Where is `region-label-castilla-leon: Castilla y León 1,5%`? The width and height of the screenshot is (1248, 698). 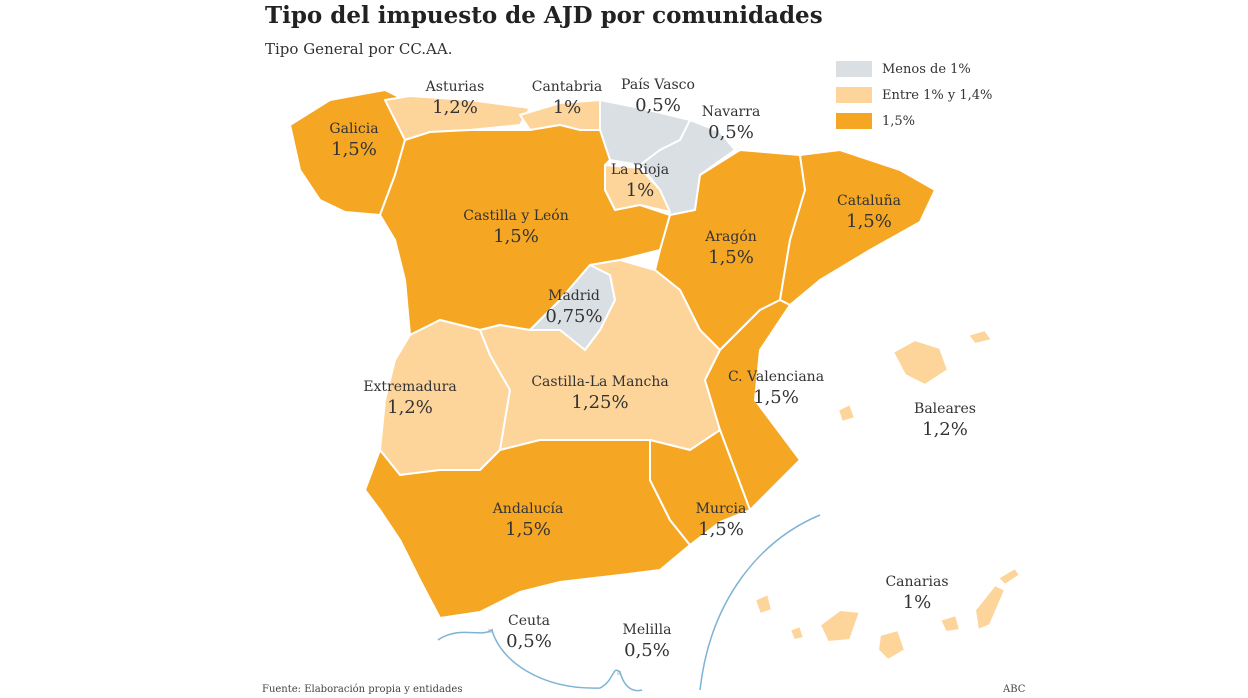 region-label-castilla-leon: Castilla y León 1,5% is located at coordinates (516, 228).